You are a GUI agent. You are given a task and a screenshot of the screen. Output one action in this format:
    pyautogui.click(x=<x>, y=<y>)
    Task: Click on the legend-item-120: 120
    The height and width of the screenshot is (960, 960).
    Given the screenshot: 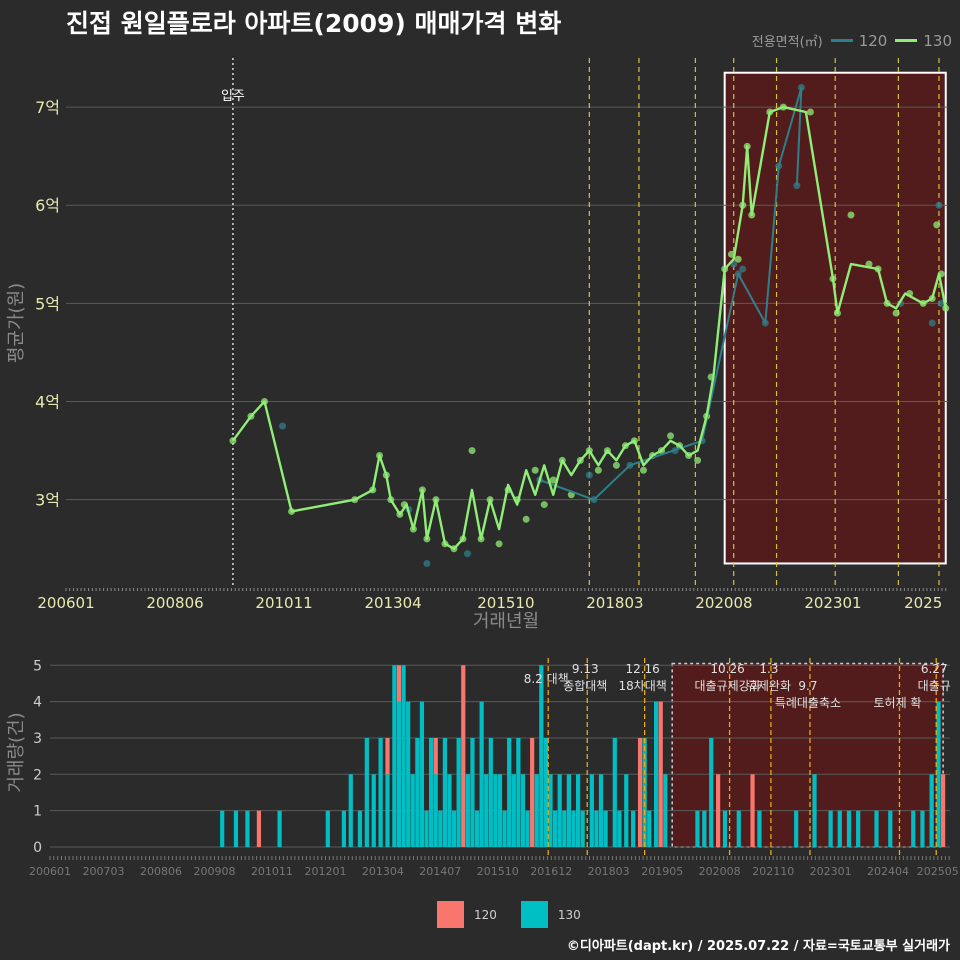 What is the action you would take?
    pyautogui.click(x=858, y=41)
    